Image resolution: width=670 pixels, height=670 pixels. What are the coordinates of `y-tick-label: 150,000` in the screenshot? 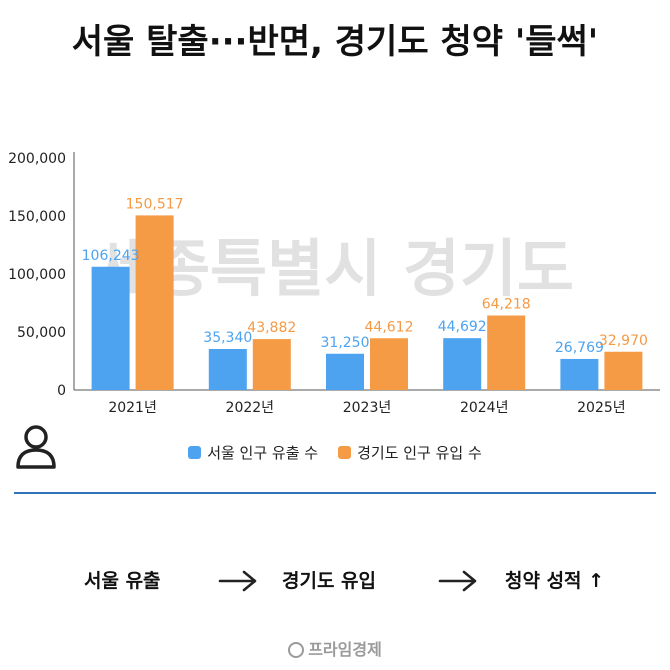 It's located at (37, 217).